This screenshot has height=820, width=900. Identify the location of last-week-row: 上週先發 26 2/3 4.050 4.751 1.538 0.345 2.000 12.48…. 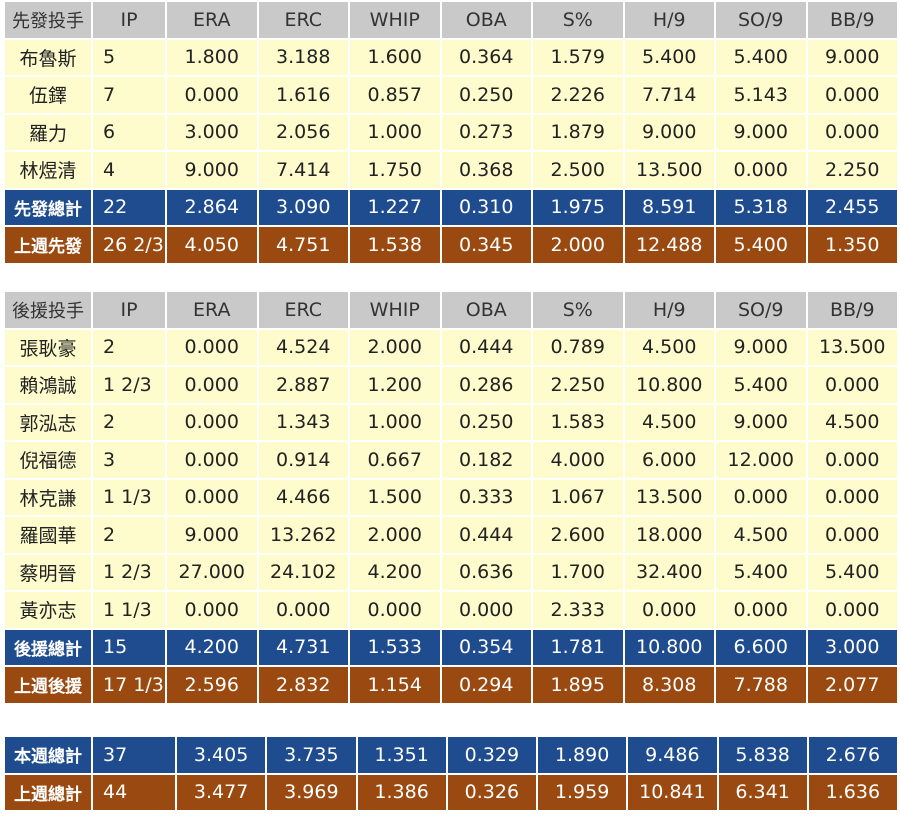
(451, 245).